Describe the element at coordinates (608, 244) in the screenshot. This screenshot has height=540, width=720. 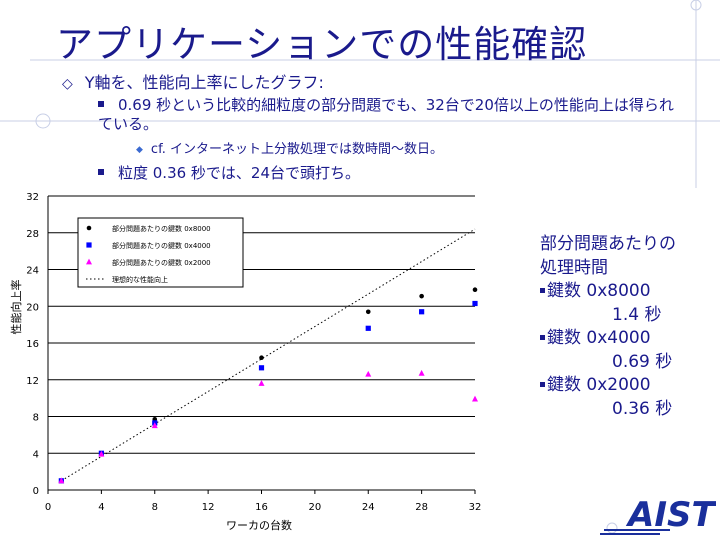
I see `side-heading-line1: 部分問題あたりの` at that location.